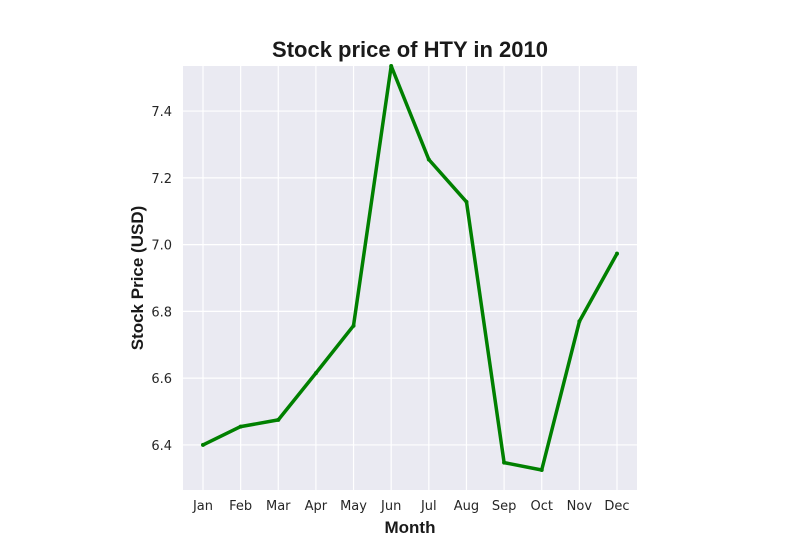 The image size is (800, 550). Describe the element at coordinates (410, 49) in the screenshot. I see `chart-title: Stock price of HTY in 2010` at that location.